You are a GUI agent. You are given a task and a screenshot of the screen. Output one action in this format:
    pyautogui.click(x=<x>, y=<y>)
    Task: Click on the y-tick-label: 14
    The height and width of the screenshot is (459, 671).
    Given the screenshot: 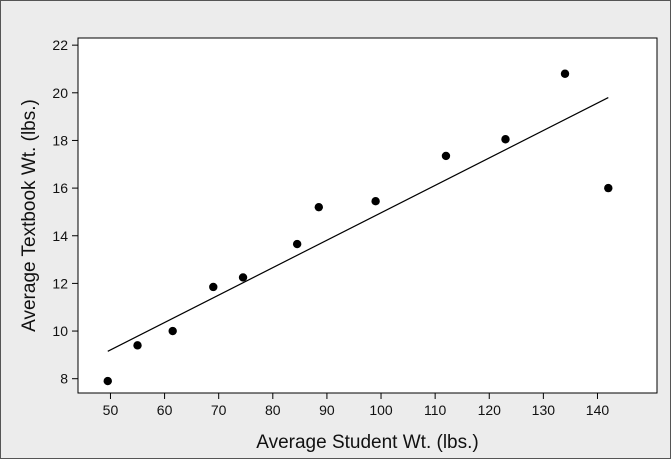 What is the action you would take?
    pyautogui.click(x=60, y=236)
    